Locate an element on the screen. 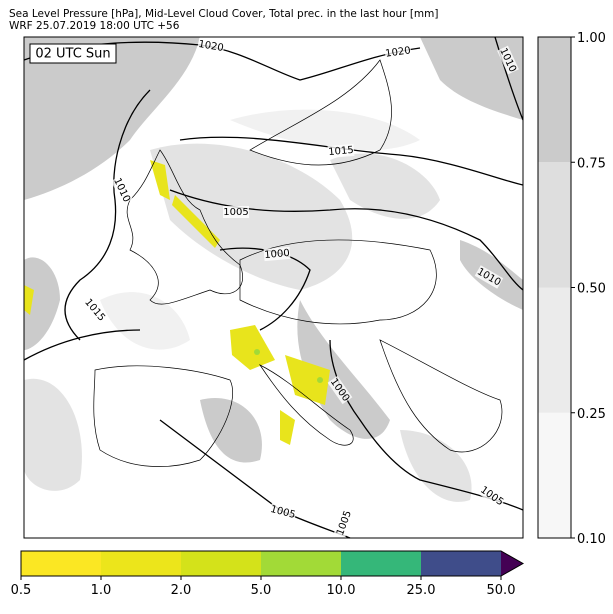 Image resolution: width=613 pixels, height=614 pixels. time-label: 02 UTC Sun is located at coordinates (72, 54).